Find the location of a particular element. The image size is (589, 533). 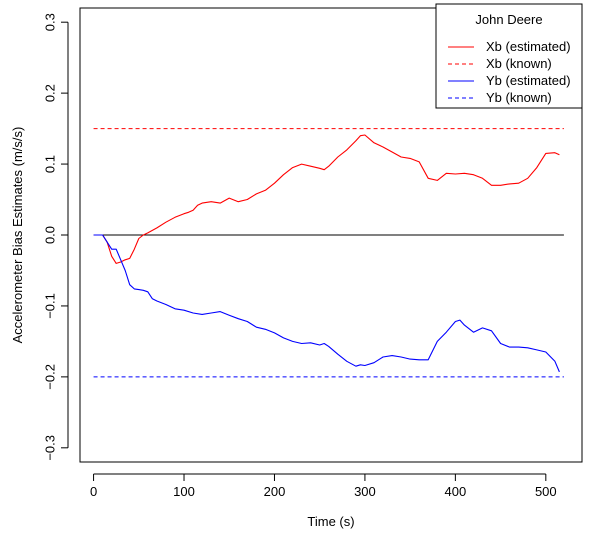

y-axis-label: Accelerometer Bias Estimates (m/s/s) is located at coordinates (17, 235).